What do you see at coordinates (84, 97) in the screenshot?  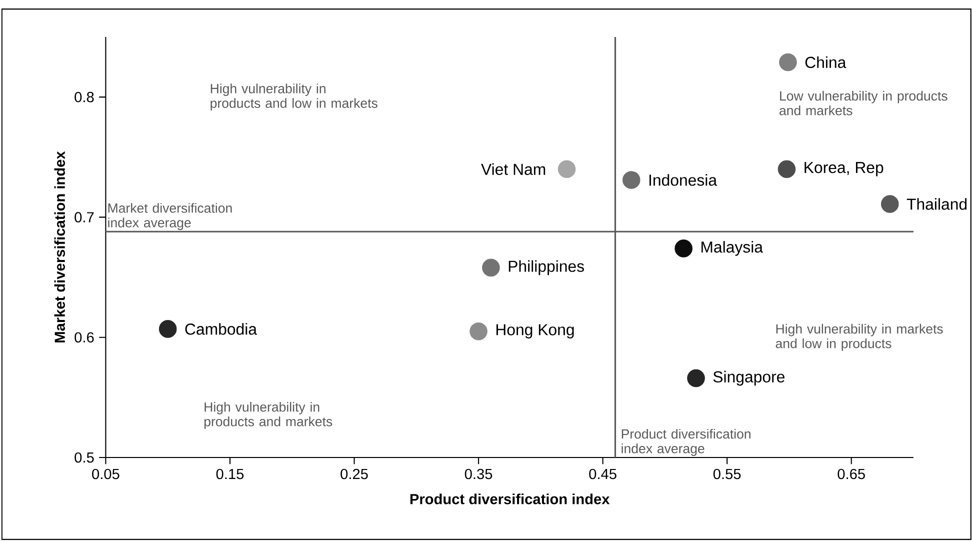 I see `y-tick-label: 0.8` at bounding box center [84, 97].